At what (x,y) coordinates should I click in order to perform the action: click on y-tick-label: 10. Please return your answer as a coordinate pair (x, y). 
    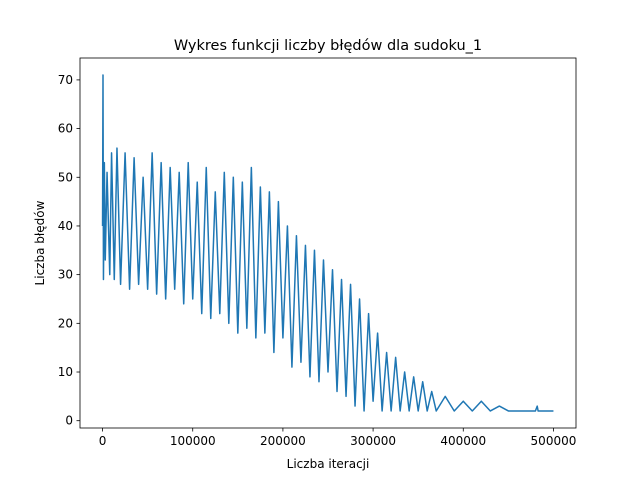
    Looking at the image, I should click on (65, 372).